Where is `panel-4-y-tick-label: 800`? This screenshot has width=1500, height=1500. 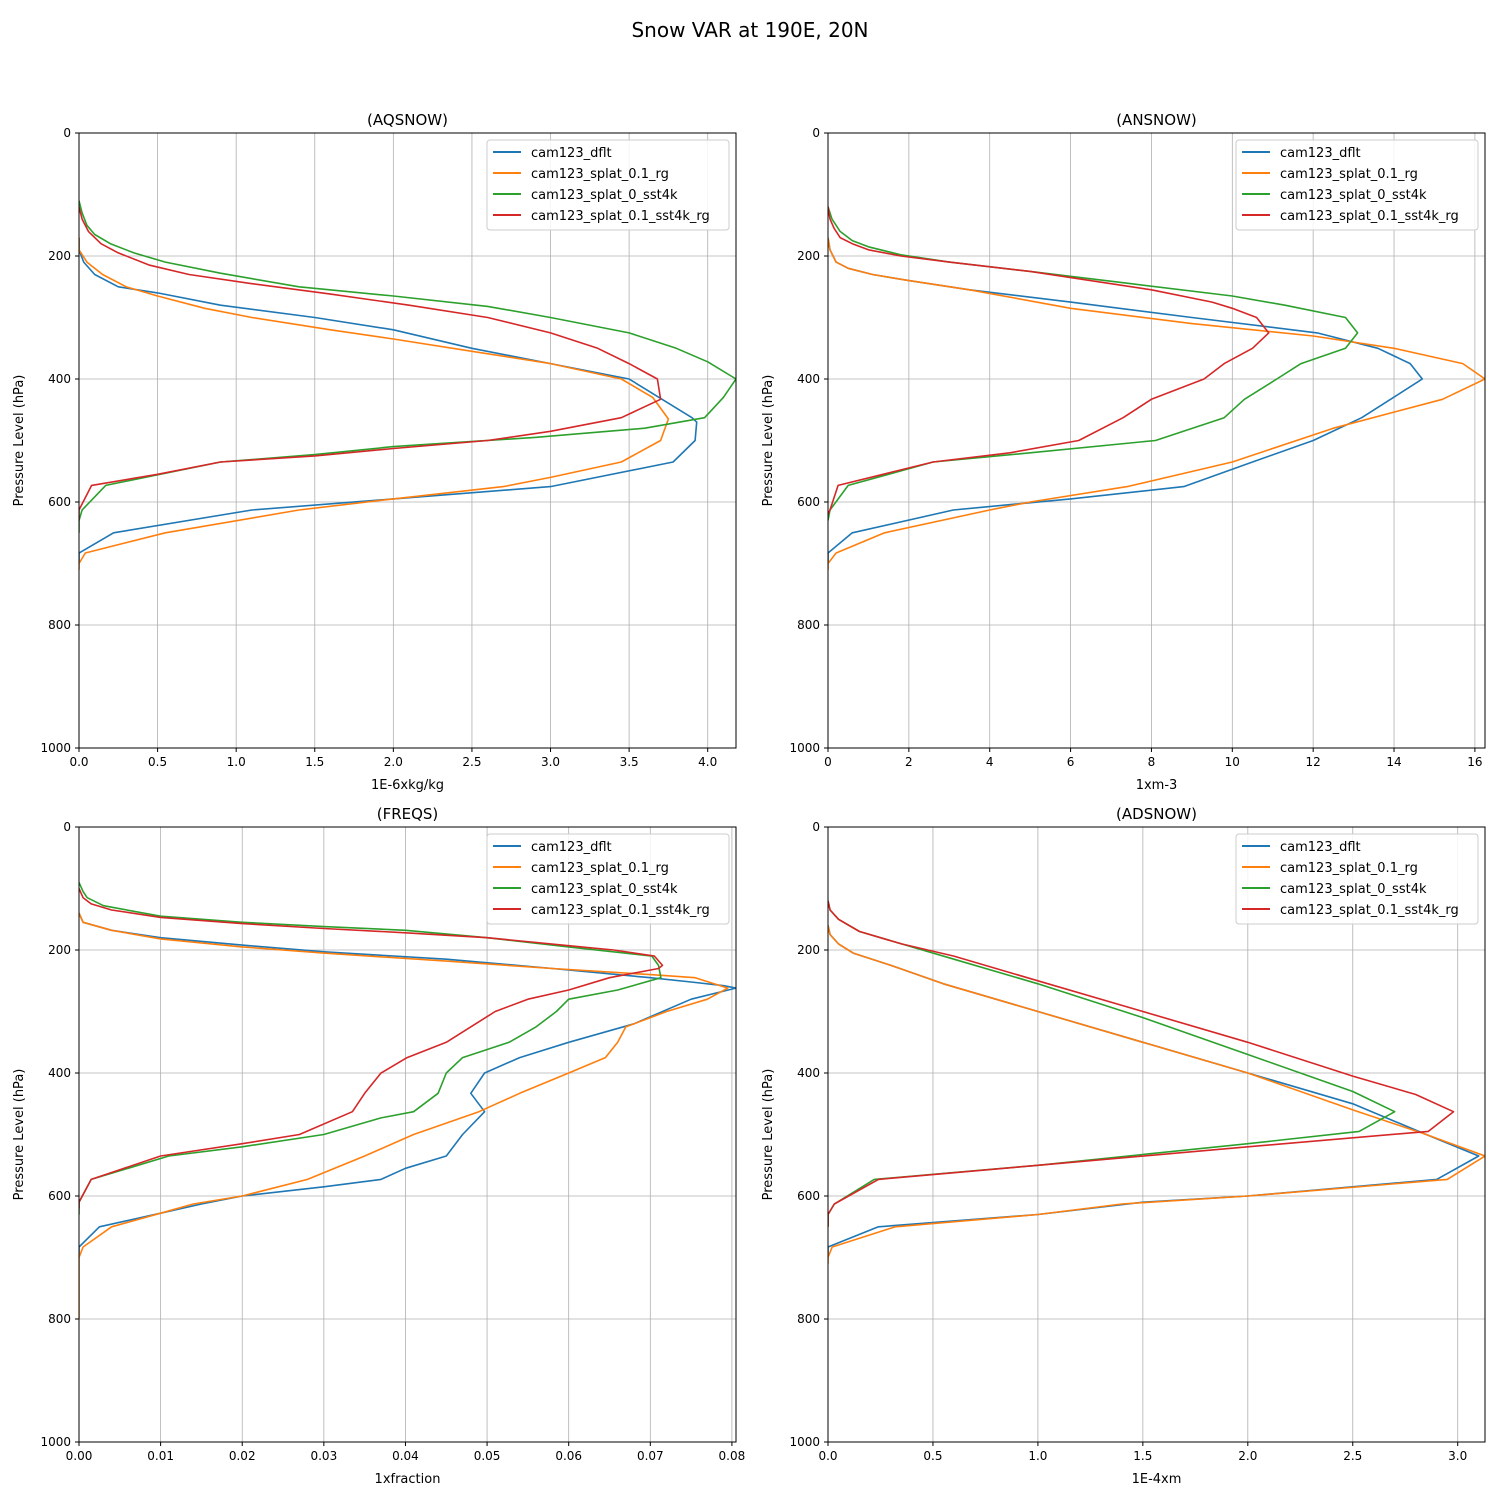 panel-4-y-tick-label: 800 is located at coordinates (808, 1319).